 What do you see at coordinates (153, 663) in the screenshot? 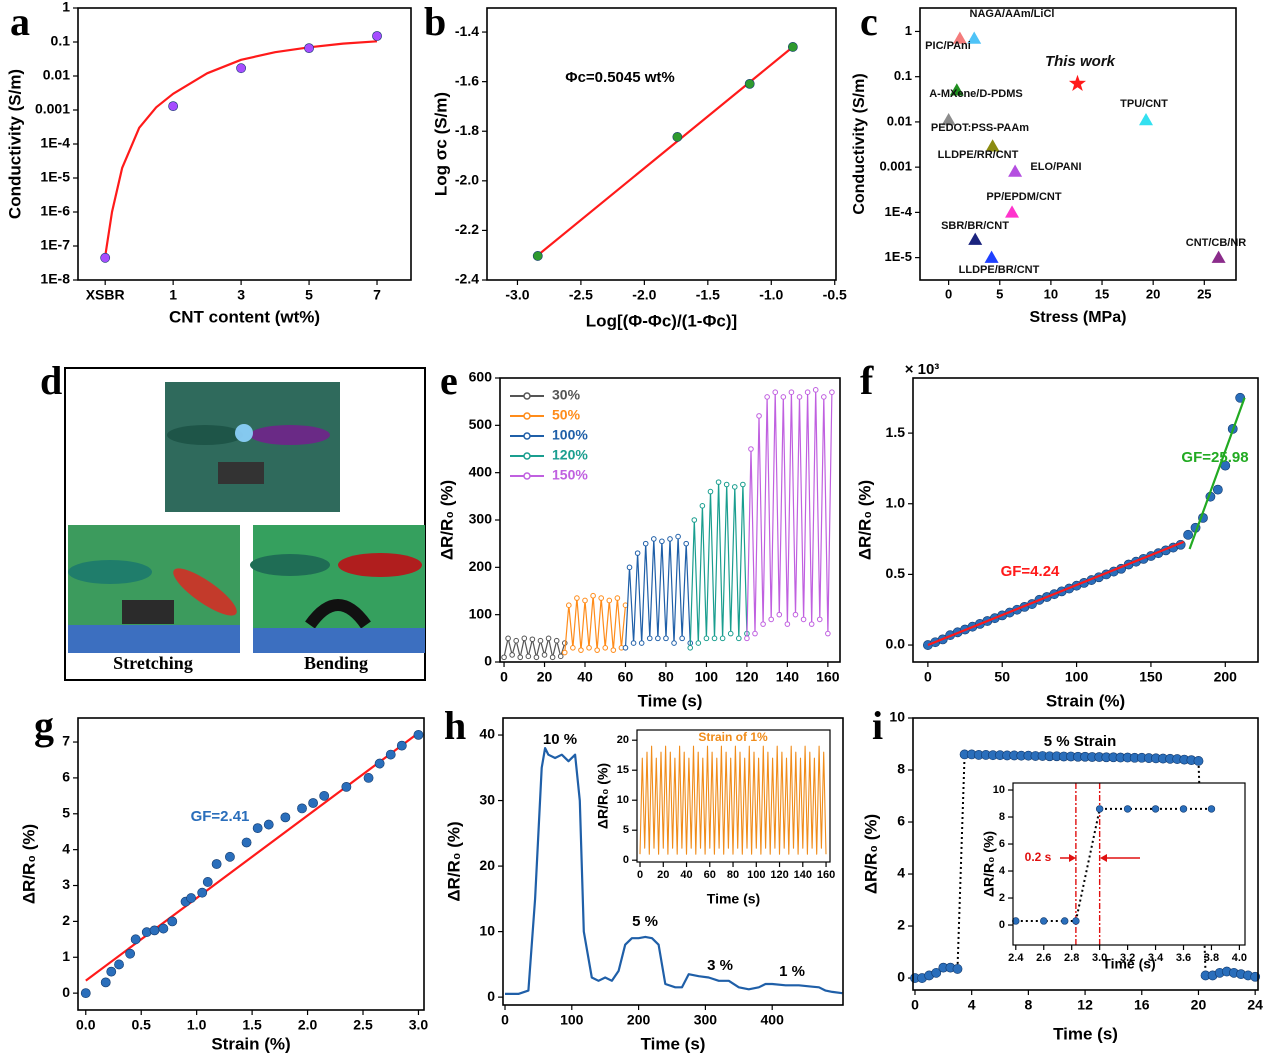
I see `photo-caption: Stretching` at bounding box center [153, 663].